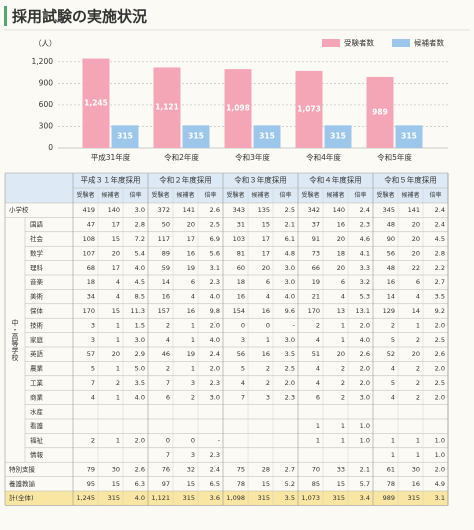  Describe the element at coordinates (91, 225) in the screenshot. I see `table-cell: 47` at that location.